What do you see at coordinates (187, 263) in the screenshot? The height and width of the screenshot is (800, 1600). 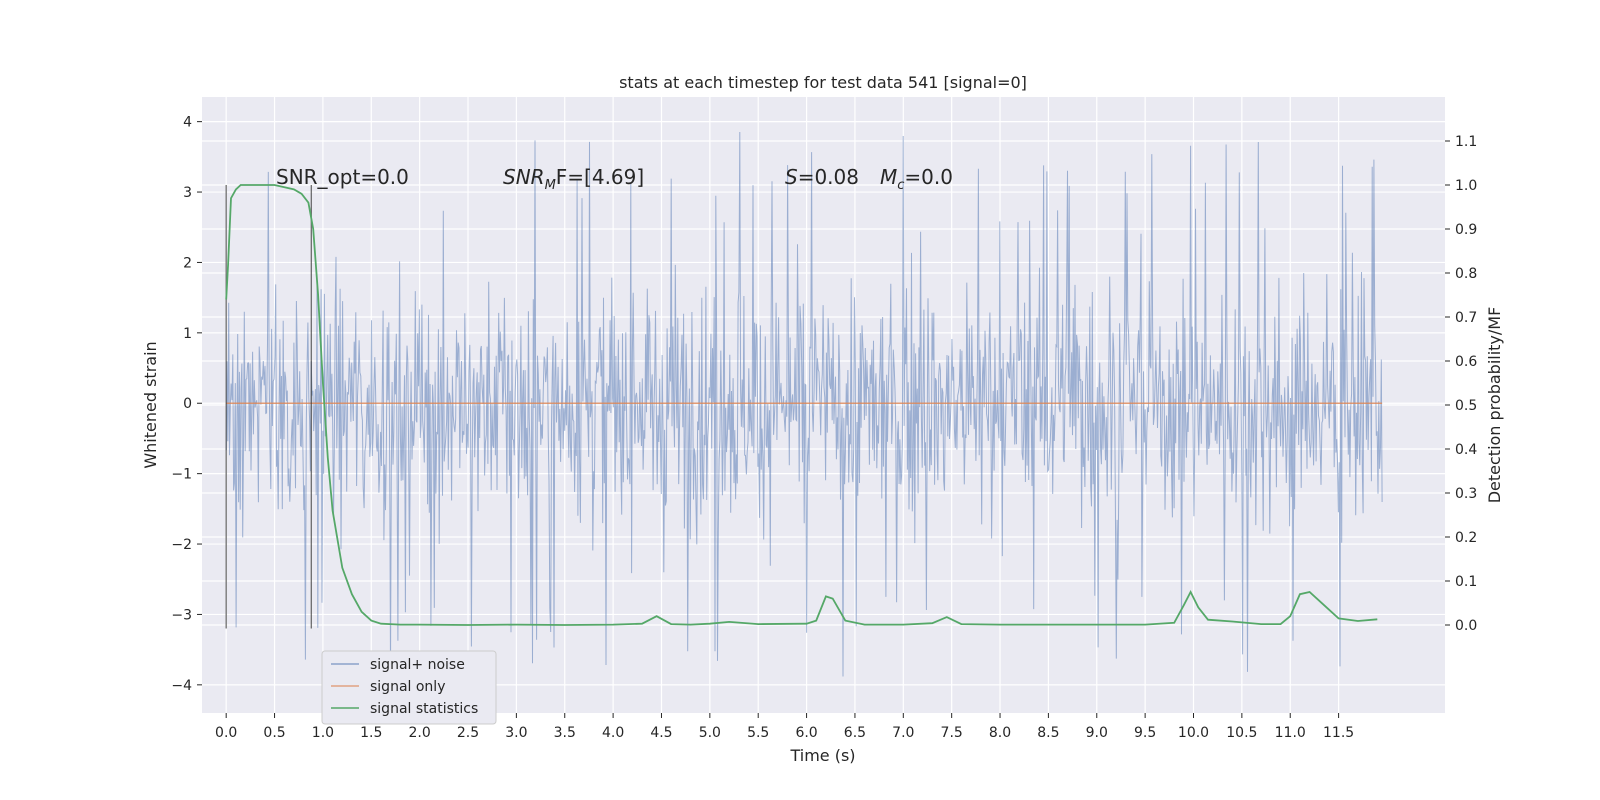 I see `y-tick-label-left: 2` at bounding box center [187, 263].